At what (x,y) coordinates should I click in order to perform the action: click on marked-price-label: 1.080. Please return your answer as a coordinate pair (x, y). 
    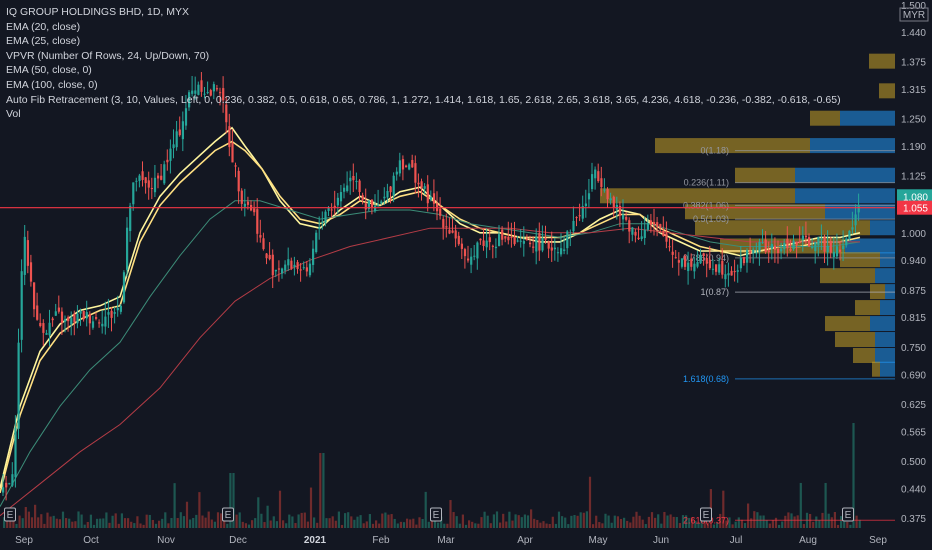
    Looking at the image, I should click on (915, 197).